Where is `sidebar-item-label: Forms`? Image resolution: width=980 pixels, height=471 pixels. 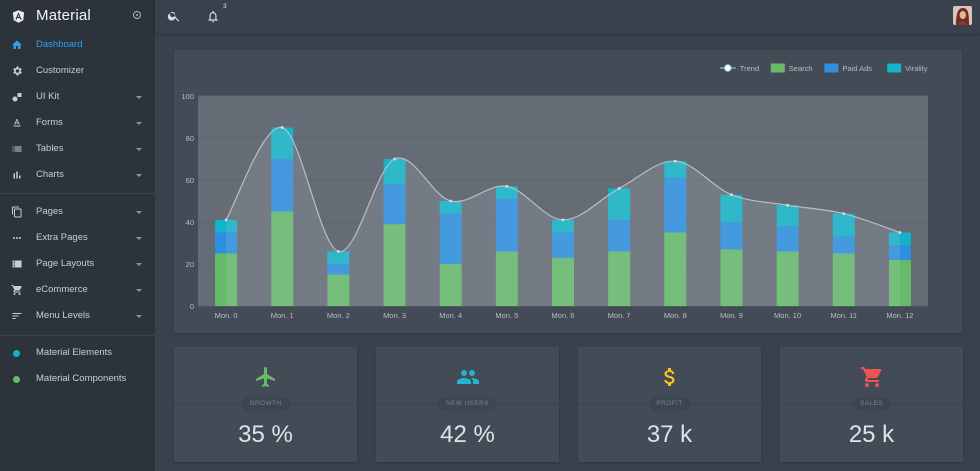 sidebar-item-label: Forms is located at coordinates (49, 122).